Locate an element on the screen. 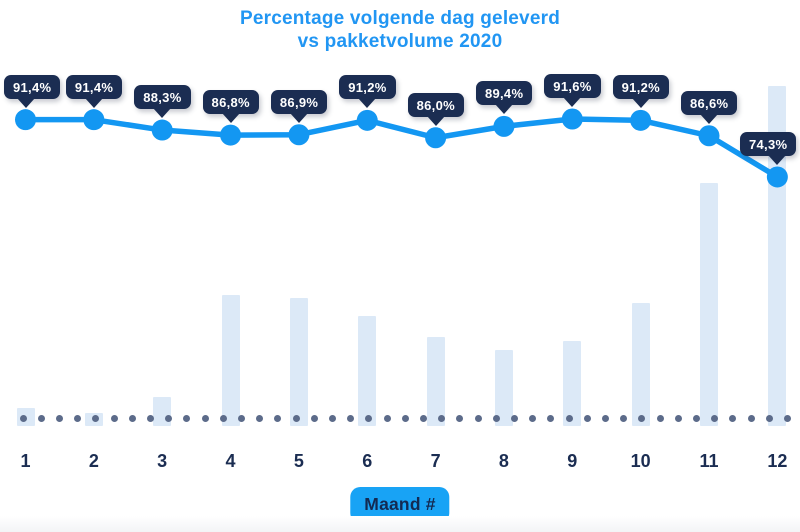  x-tick-label-4: 4 is located at coordinates (230, 461).